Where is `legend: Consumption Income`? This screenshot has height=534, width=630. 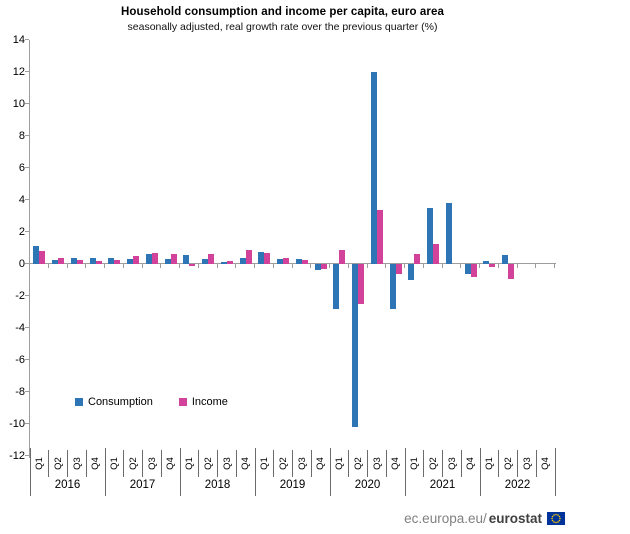 legend: Consumption Income is located at coordinates (151, 402).